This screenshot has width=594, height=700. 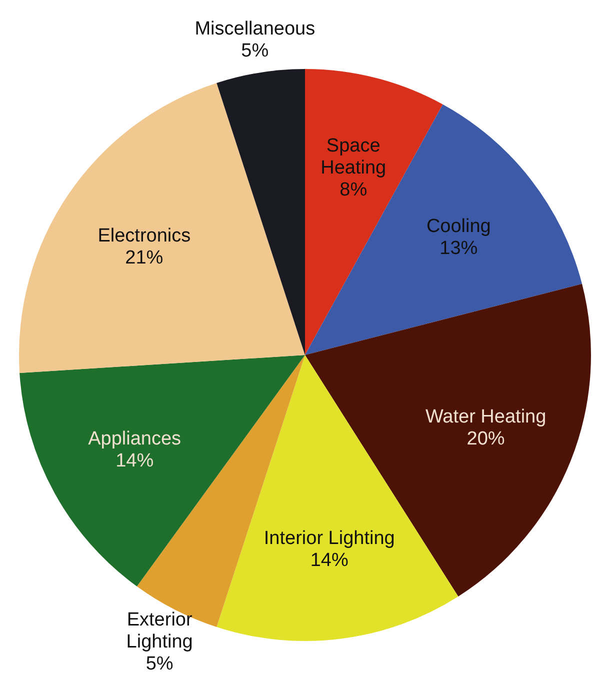 What do you see at coordinates (485, 439) in the screenshot?
I see `data-label: 20%` at bounding box center [485, 439].